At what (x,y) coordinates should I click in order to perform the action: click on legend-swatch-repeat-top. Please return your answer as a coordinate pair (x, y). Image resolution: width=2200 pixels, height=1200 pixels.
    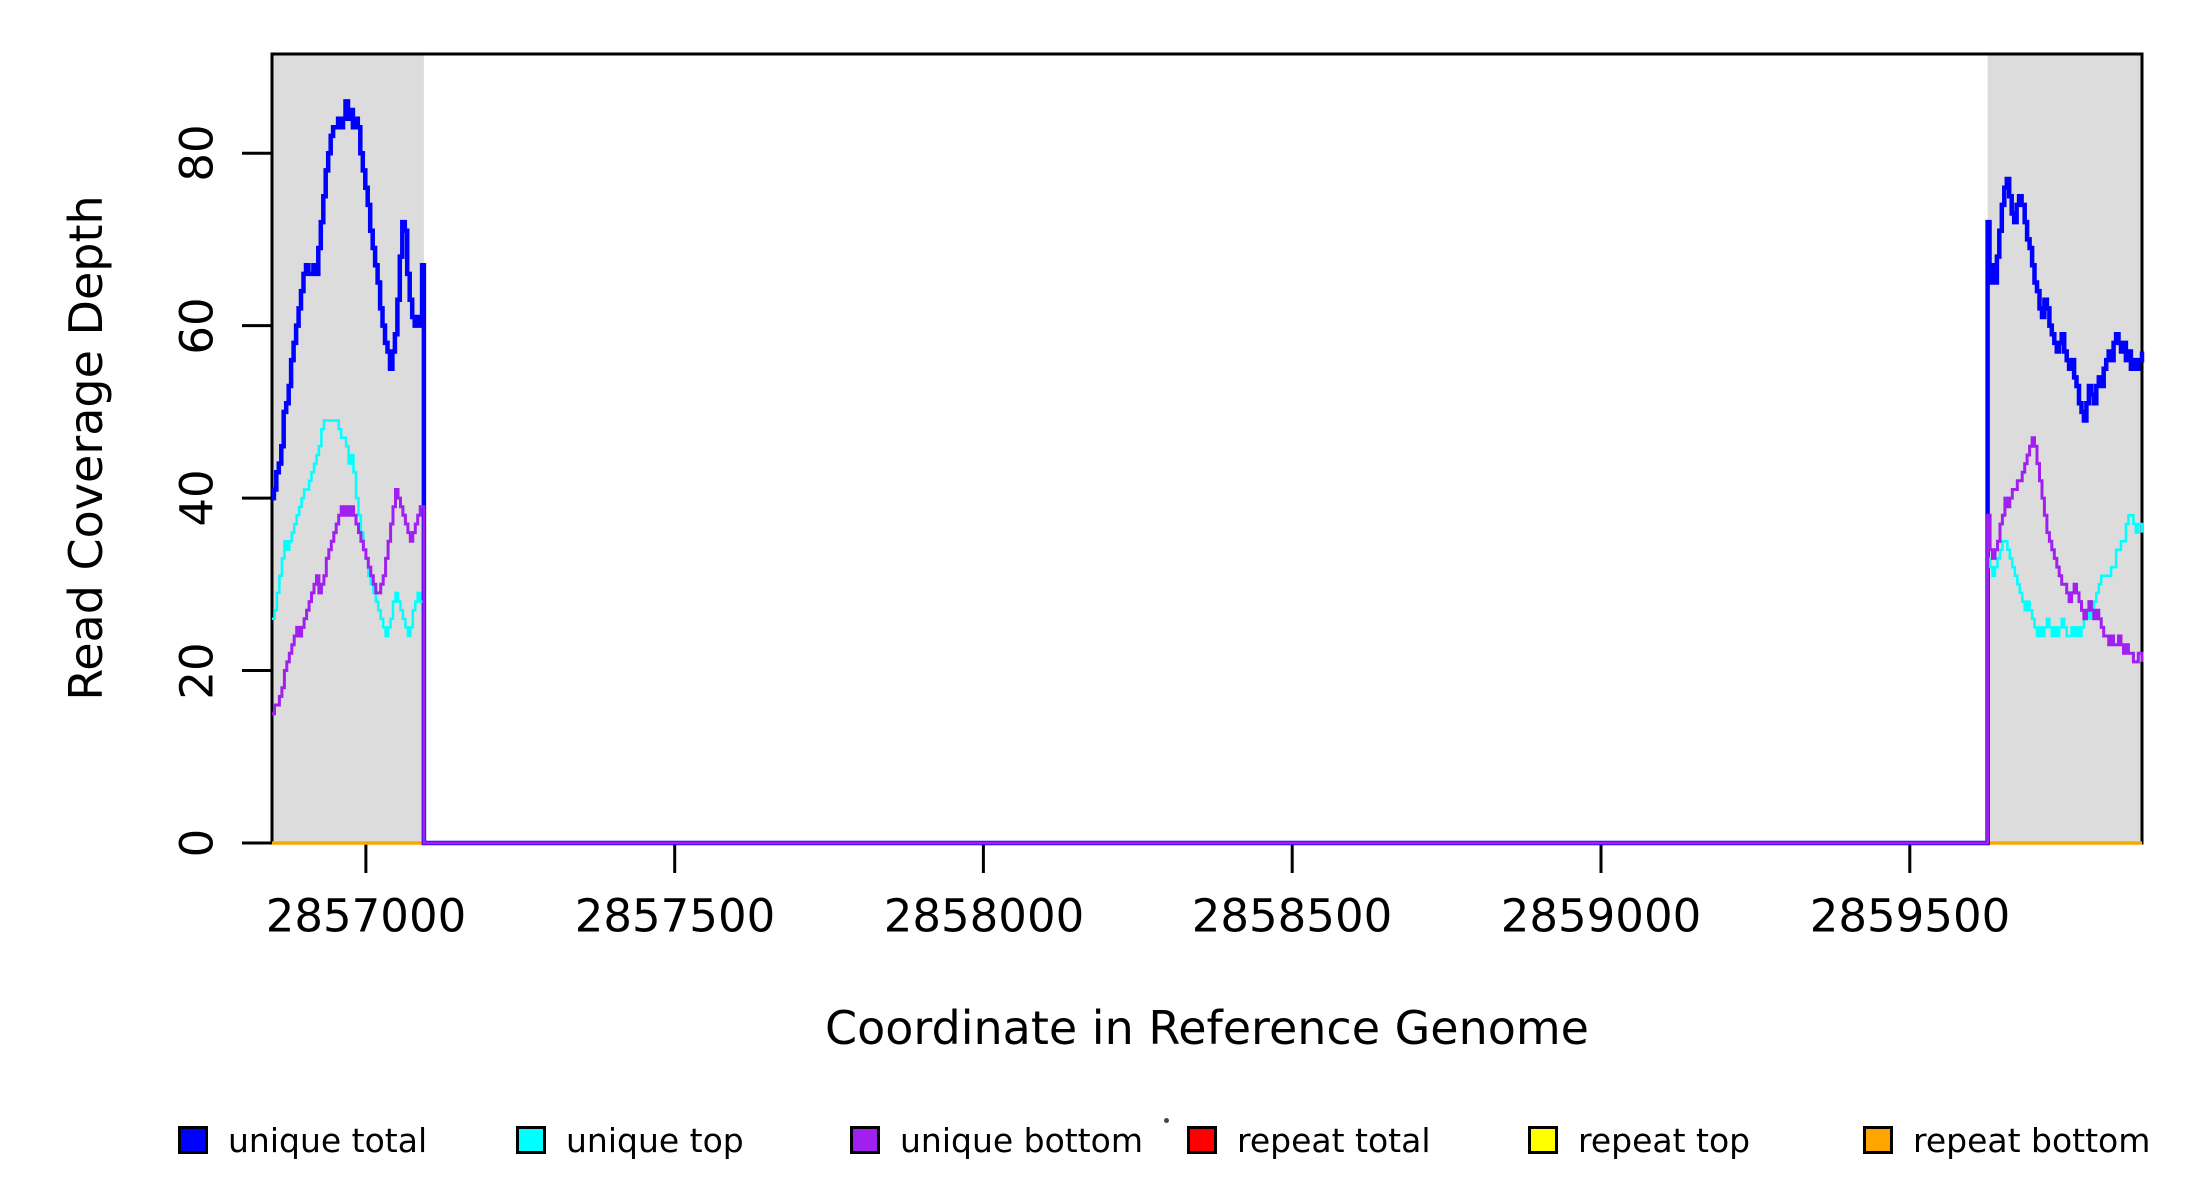
    Looking at the image, I should click on (1543, 1140).